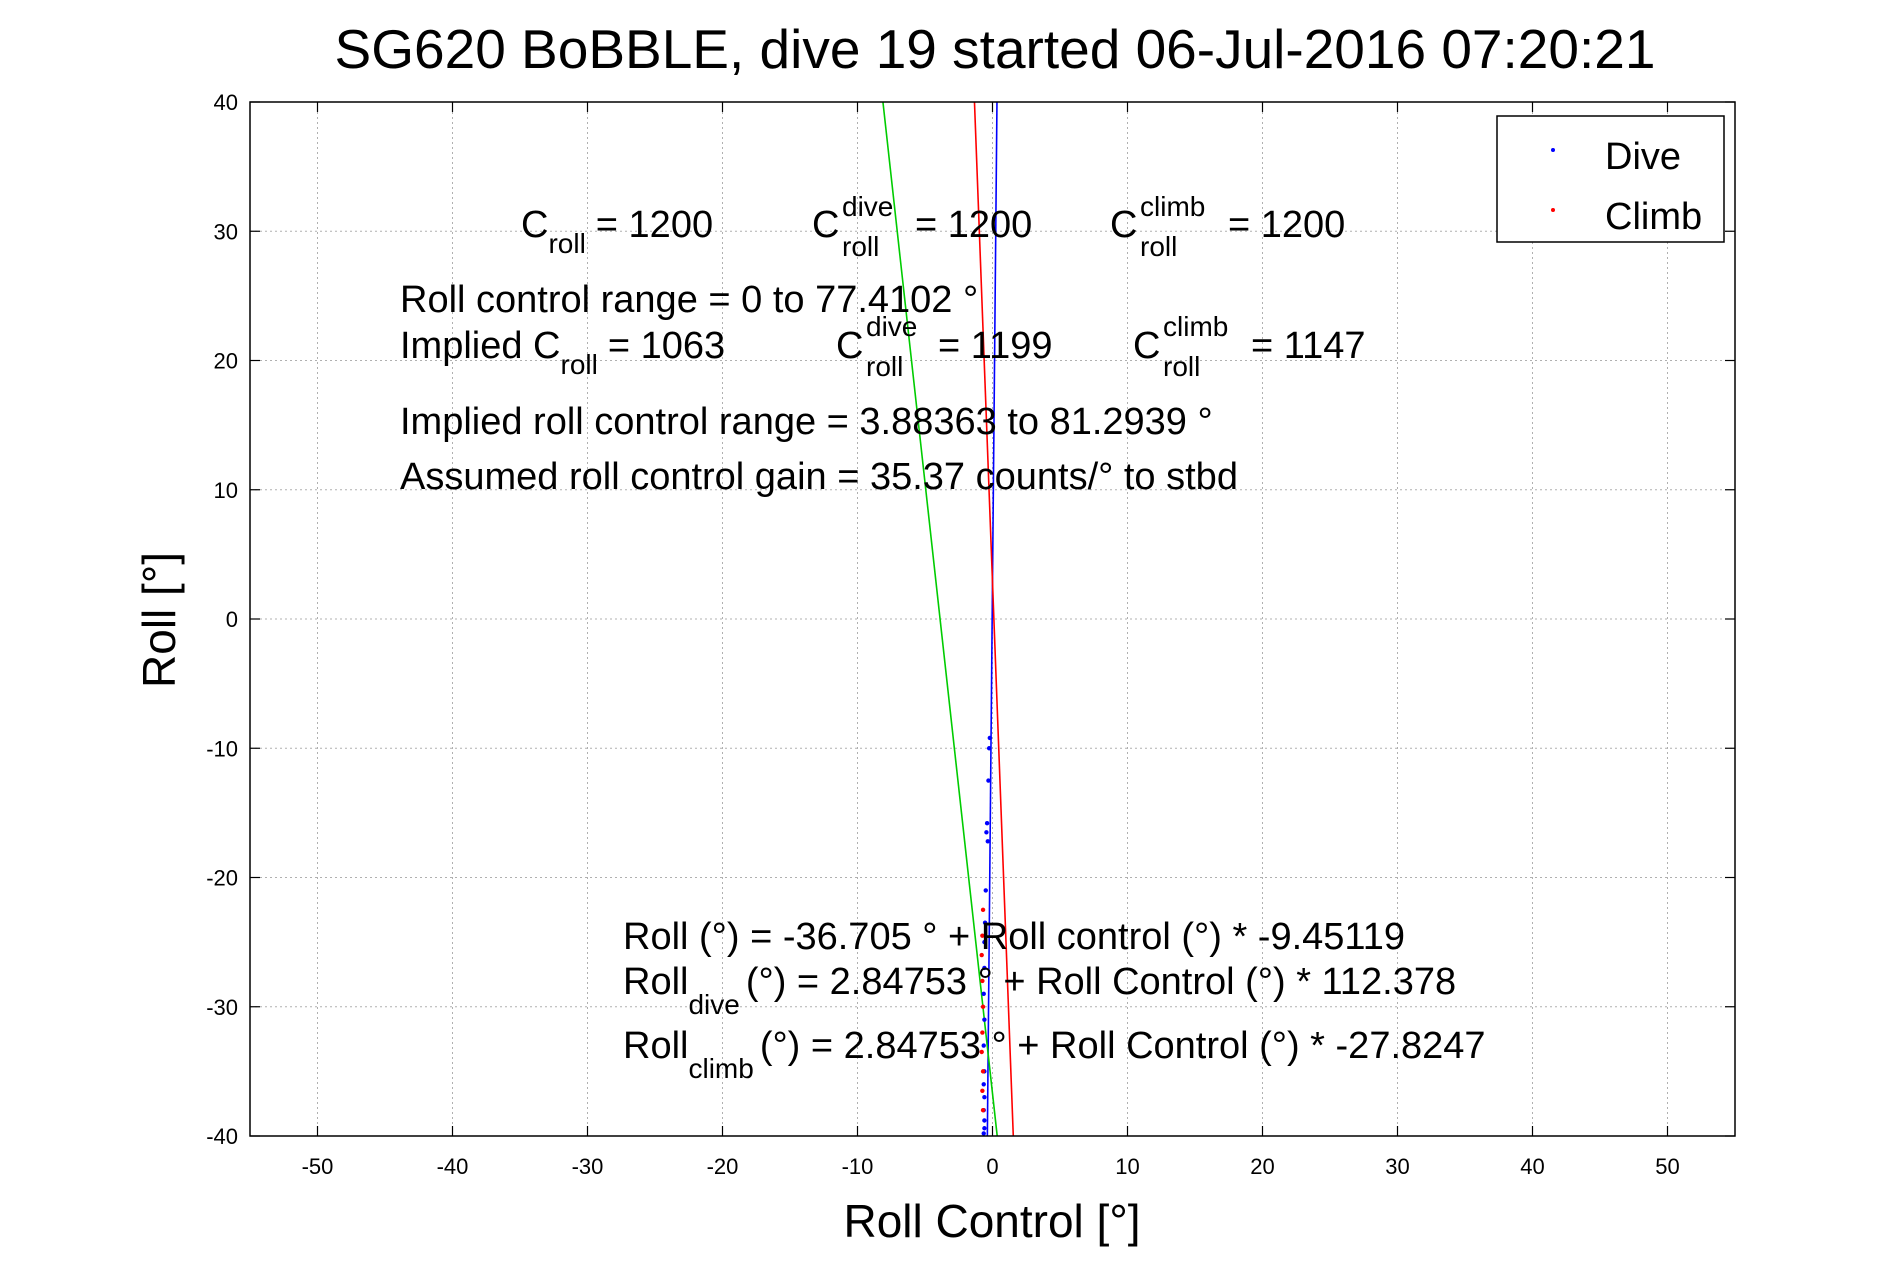 The width and height of the screenshot is (1891, 1262). Describe the element at coordinates (1653, 217) in the screenshot. I see `legend-label-climb: Climb` at that location.